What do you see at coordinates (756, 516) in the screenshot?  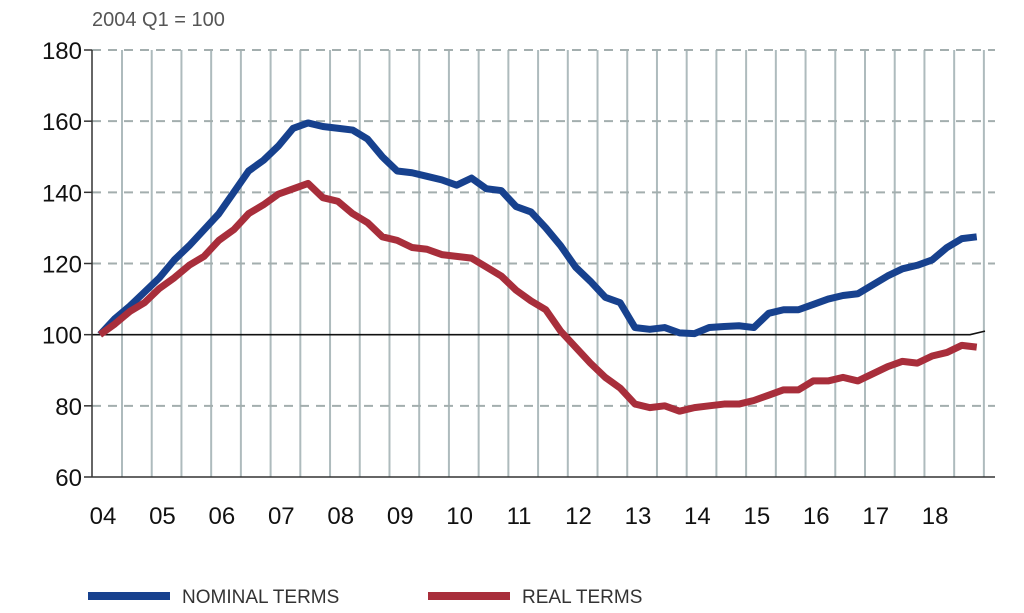 I see `x-tick-label: 15` at bounding box center [756, 516].